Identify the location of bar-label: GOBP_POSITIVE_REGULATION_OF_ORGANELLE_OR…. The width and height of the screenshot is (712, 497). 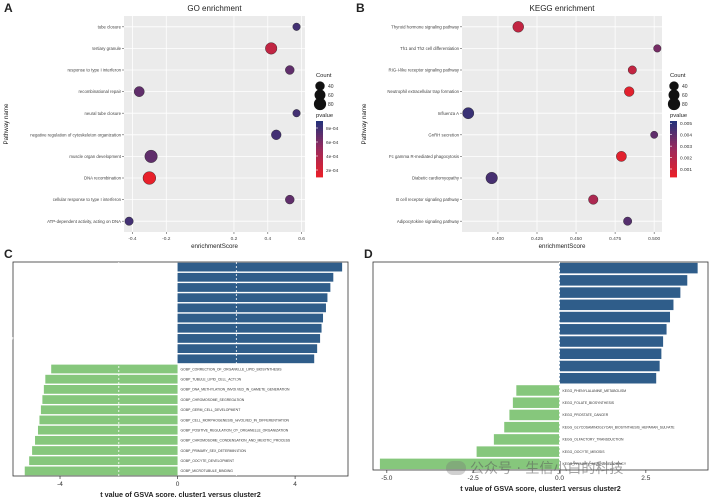
(235, 430).